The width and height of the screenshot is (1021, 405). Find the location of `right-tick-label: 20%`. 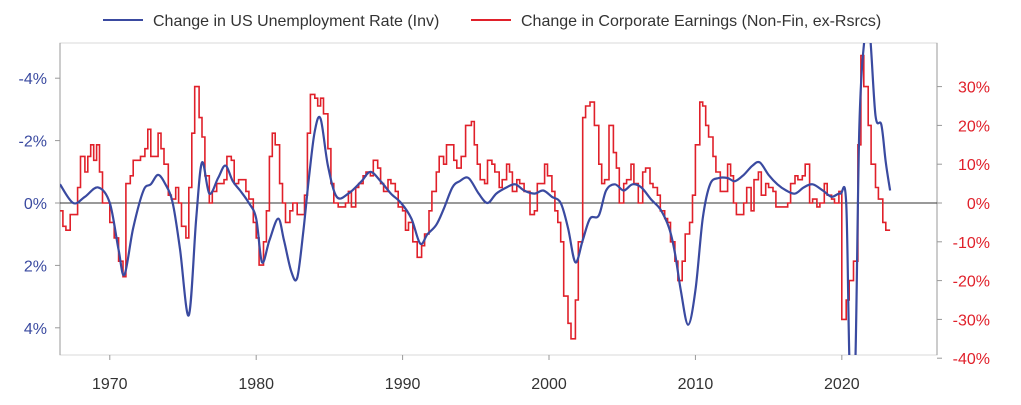

right-tick-label: 20% is located at coordinates (974, 126).